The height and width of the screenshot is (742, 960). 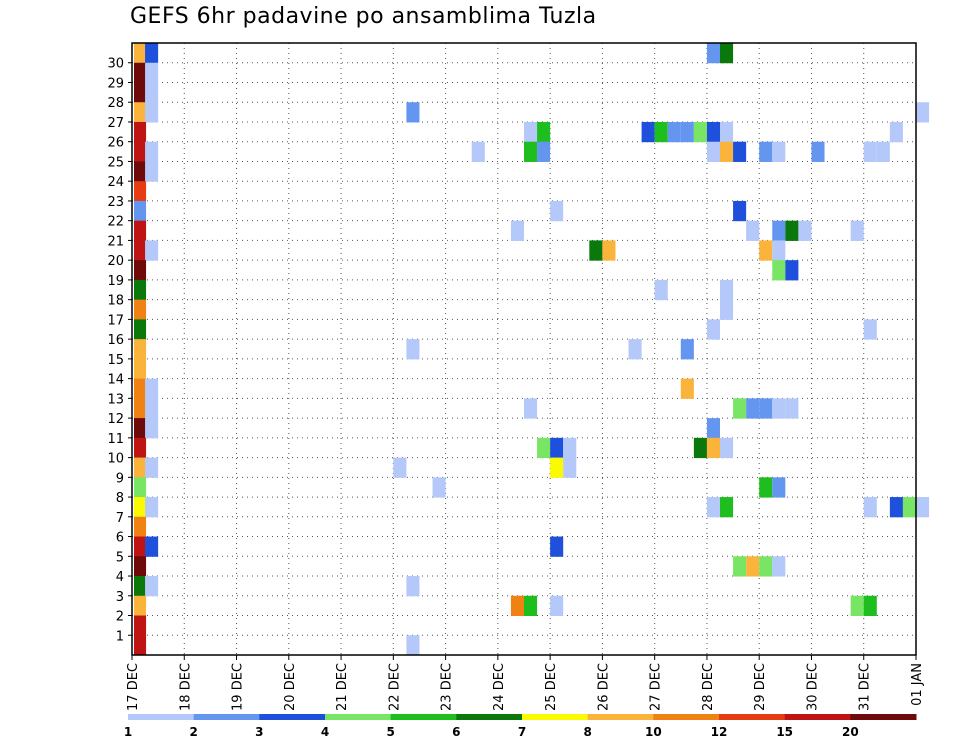 I want to click on y-tick-label: 12, so click(x=115, y=419).